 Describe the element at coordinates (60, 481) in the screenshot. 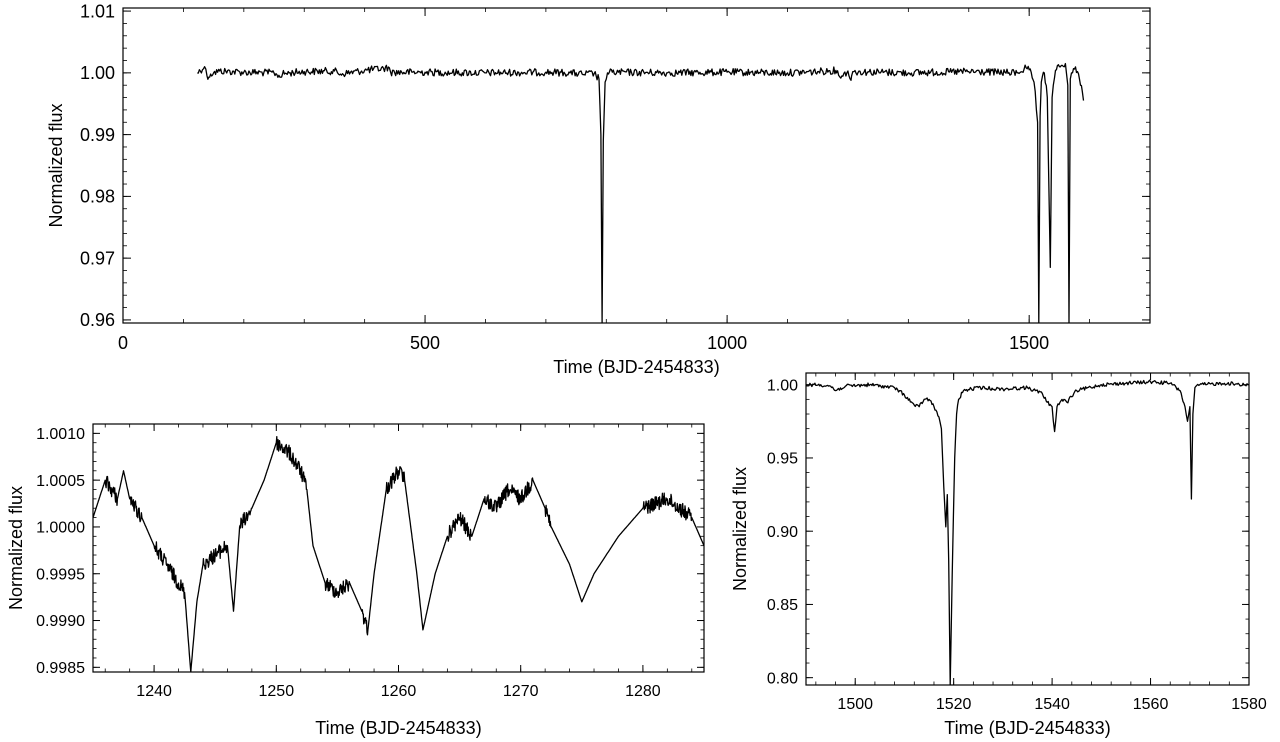

I see `y-tick-label: 1.0005` at that location.